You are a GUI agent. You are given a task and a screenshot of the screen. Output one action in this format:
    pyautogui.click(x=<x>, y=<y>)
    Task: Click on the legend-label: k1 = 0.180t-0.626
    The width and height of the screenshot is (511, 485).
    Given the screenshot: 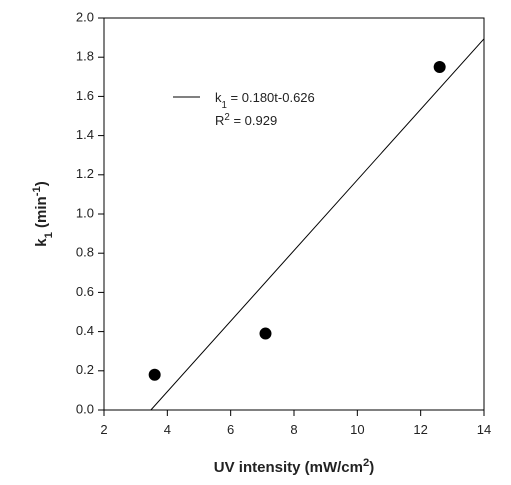 What is the action you would take?
    pyautogui.click(x=265, y=100)
    